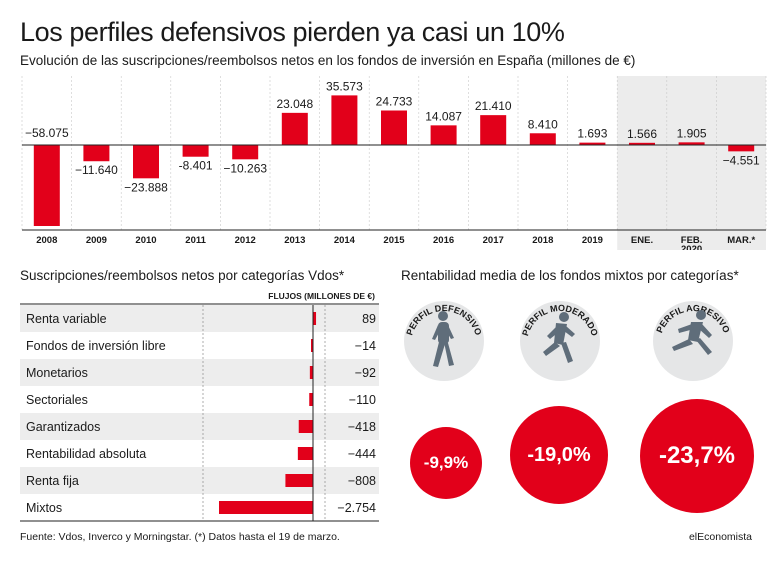  What do you see at coordinates (720, 537) in the screenshot?
I see `brand-label: elEconomista` at bounding box center [720, 537].